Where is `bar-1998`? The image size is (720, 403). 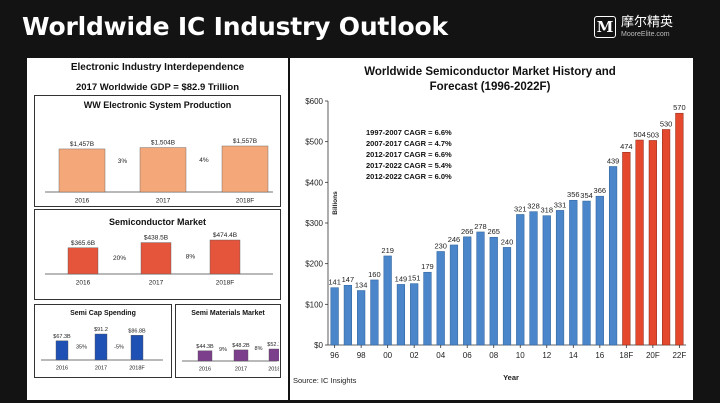 bar-1998 is located at coordinates (361, 318).